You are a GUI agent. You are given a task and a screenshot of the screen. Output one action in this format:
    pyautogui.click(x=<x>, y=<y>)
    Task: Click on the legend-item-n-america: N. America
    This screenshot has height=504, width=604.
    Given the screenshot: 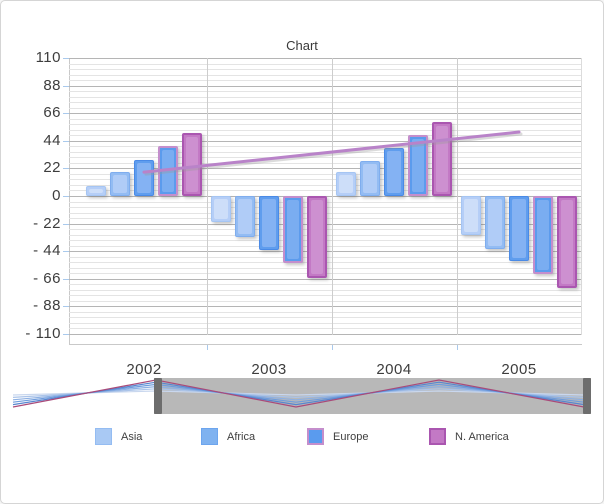 What is the action you would take?
    pyautogui.click(x=469, y=436)
    